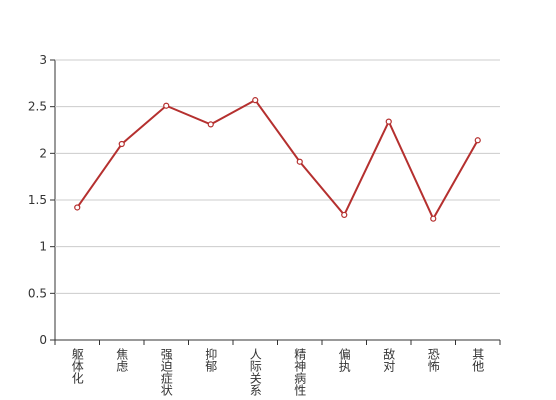 This screenshot has height=400, width=556. What do you see at coordinates (300, 372) in the screenshot?
I see `x-tick-label: 精神病性` at bounding box center [300, 372].